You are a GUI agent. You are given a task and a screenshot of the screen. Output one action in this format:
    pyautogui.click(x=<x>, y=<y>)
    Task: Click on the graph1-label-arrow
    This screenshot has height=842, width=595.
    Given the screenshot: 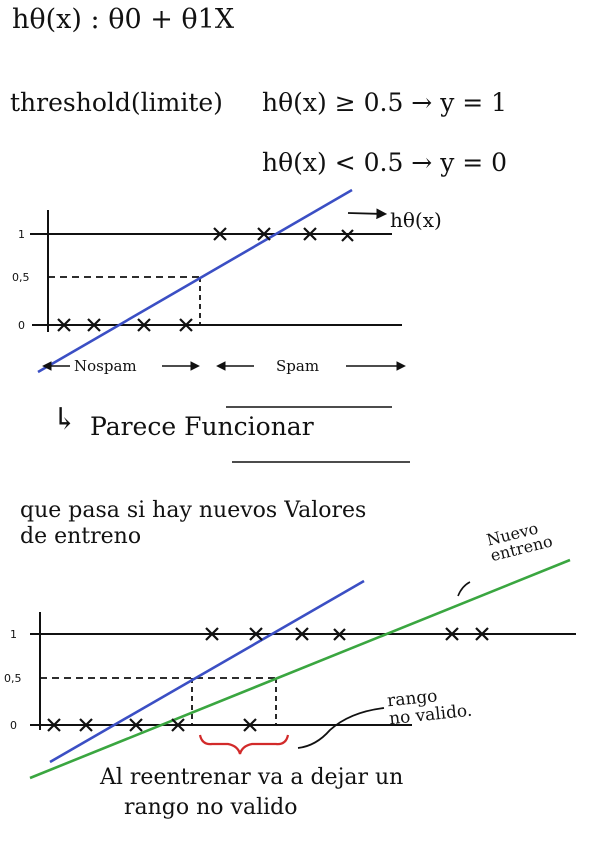 What is the action you would take?
    pyautogui.click(x=367, y=214)
    